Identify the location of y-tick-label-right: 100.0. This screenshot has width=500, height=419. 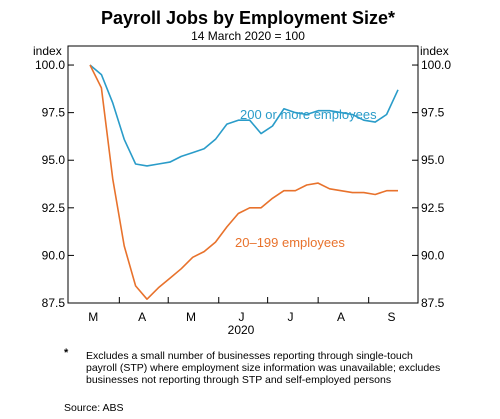
(436, 65).